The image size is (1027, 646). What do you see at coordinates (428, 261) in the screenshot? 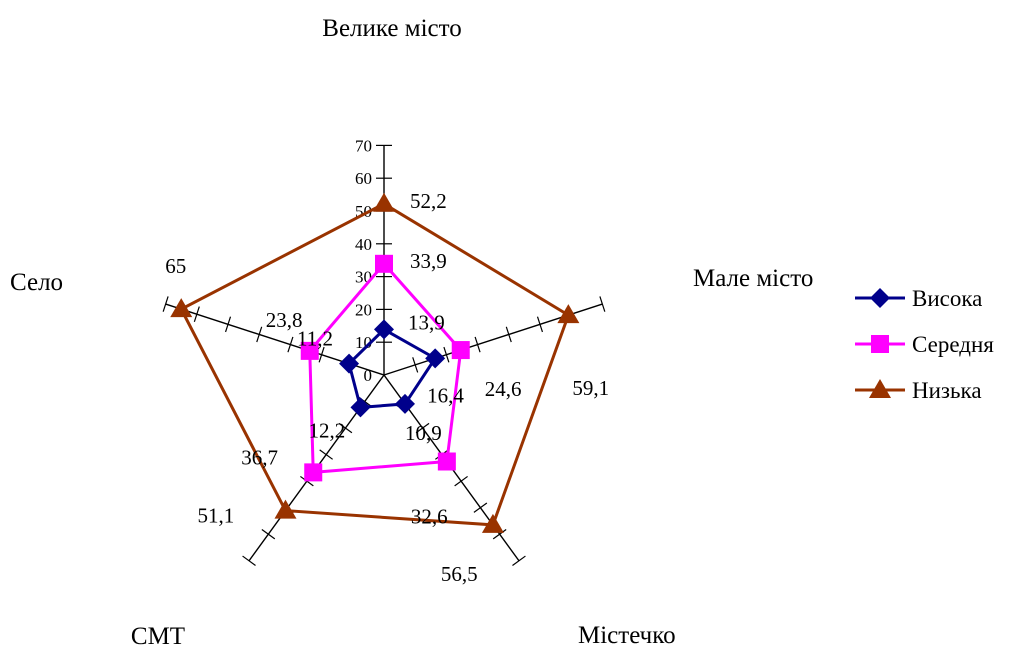
I see `data-label: 33,9` at bounding box center [428, 261].